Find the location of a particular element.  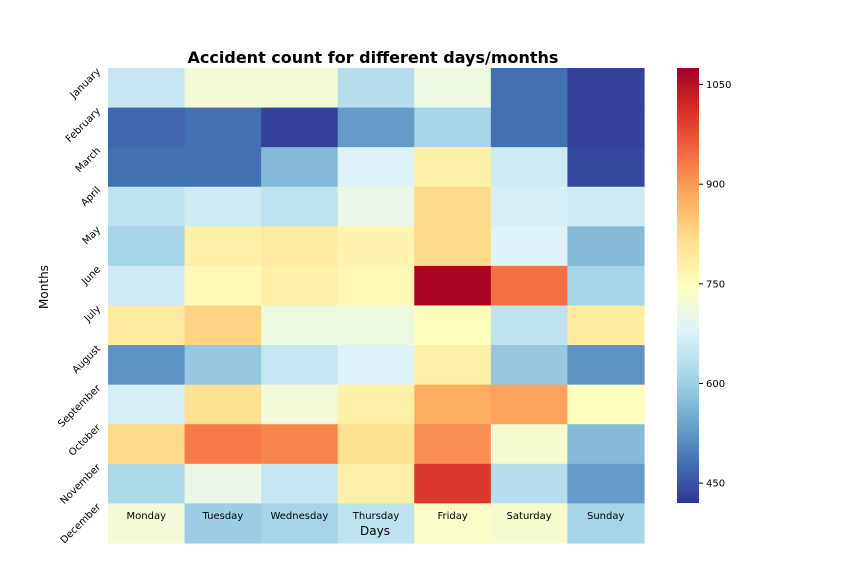

x-tick-label: Saturday is located at coordinates (529, 516).